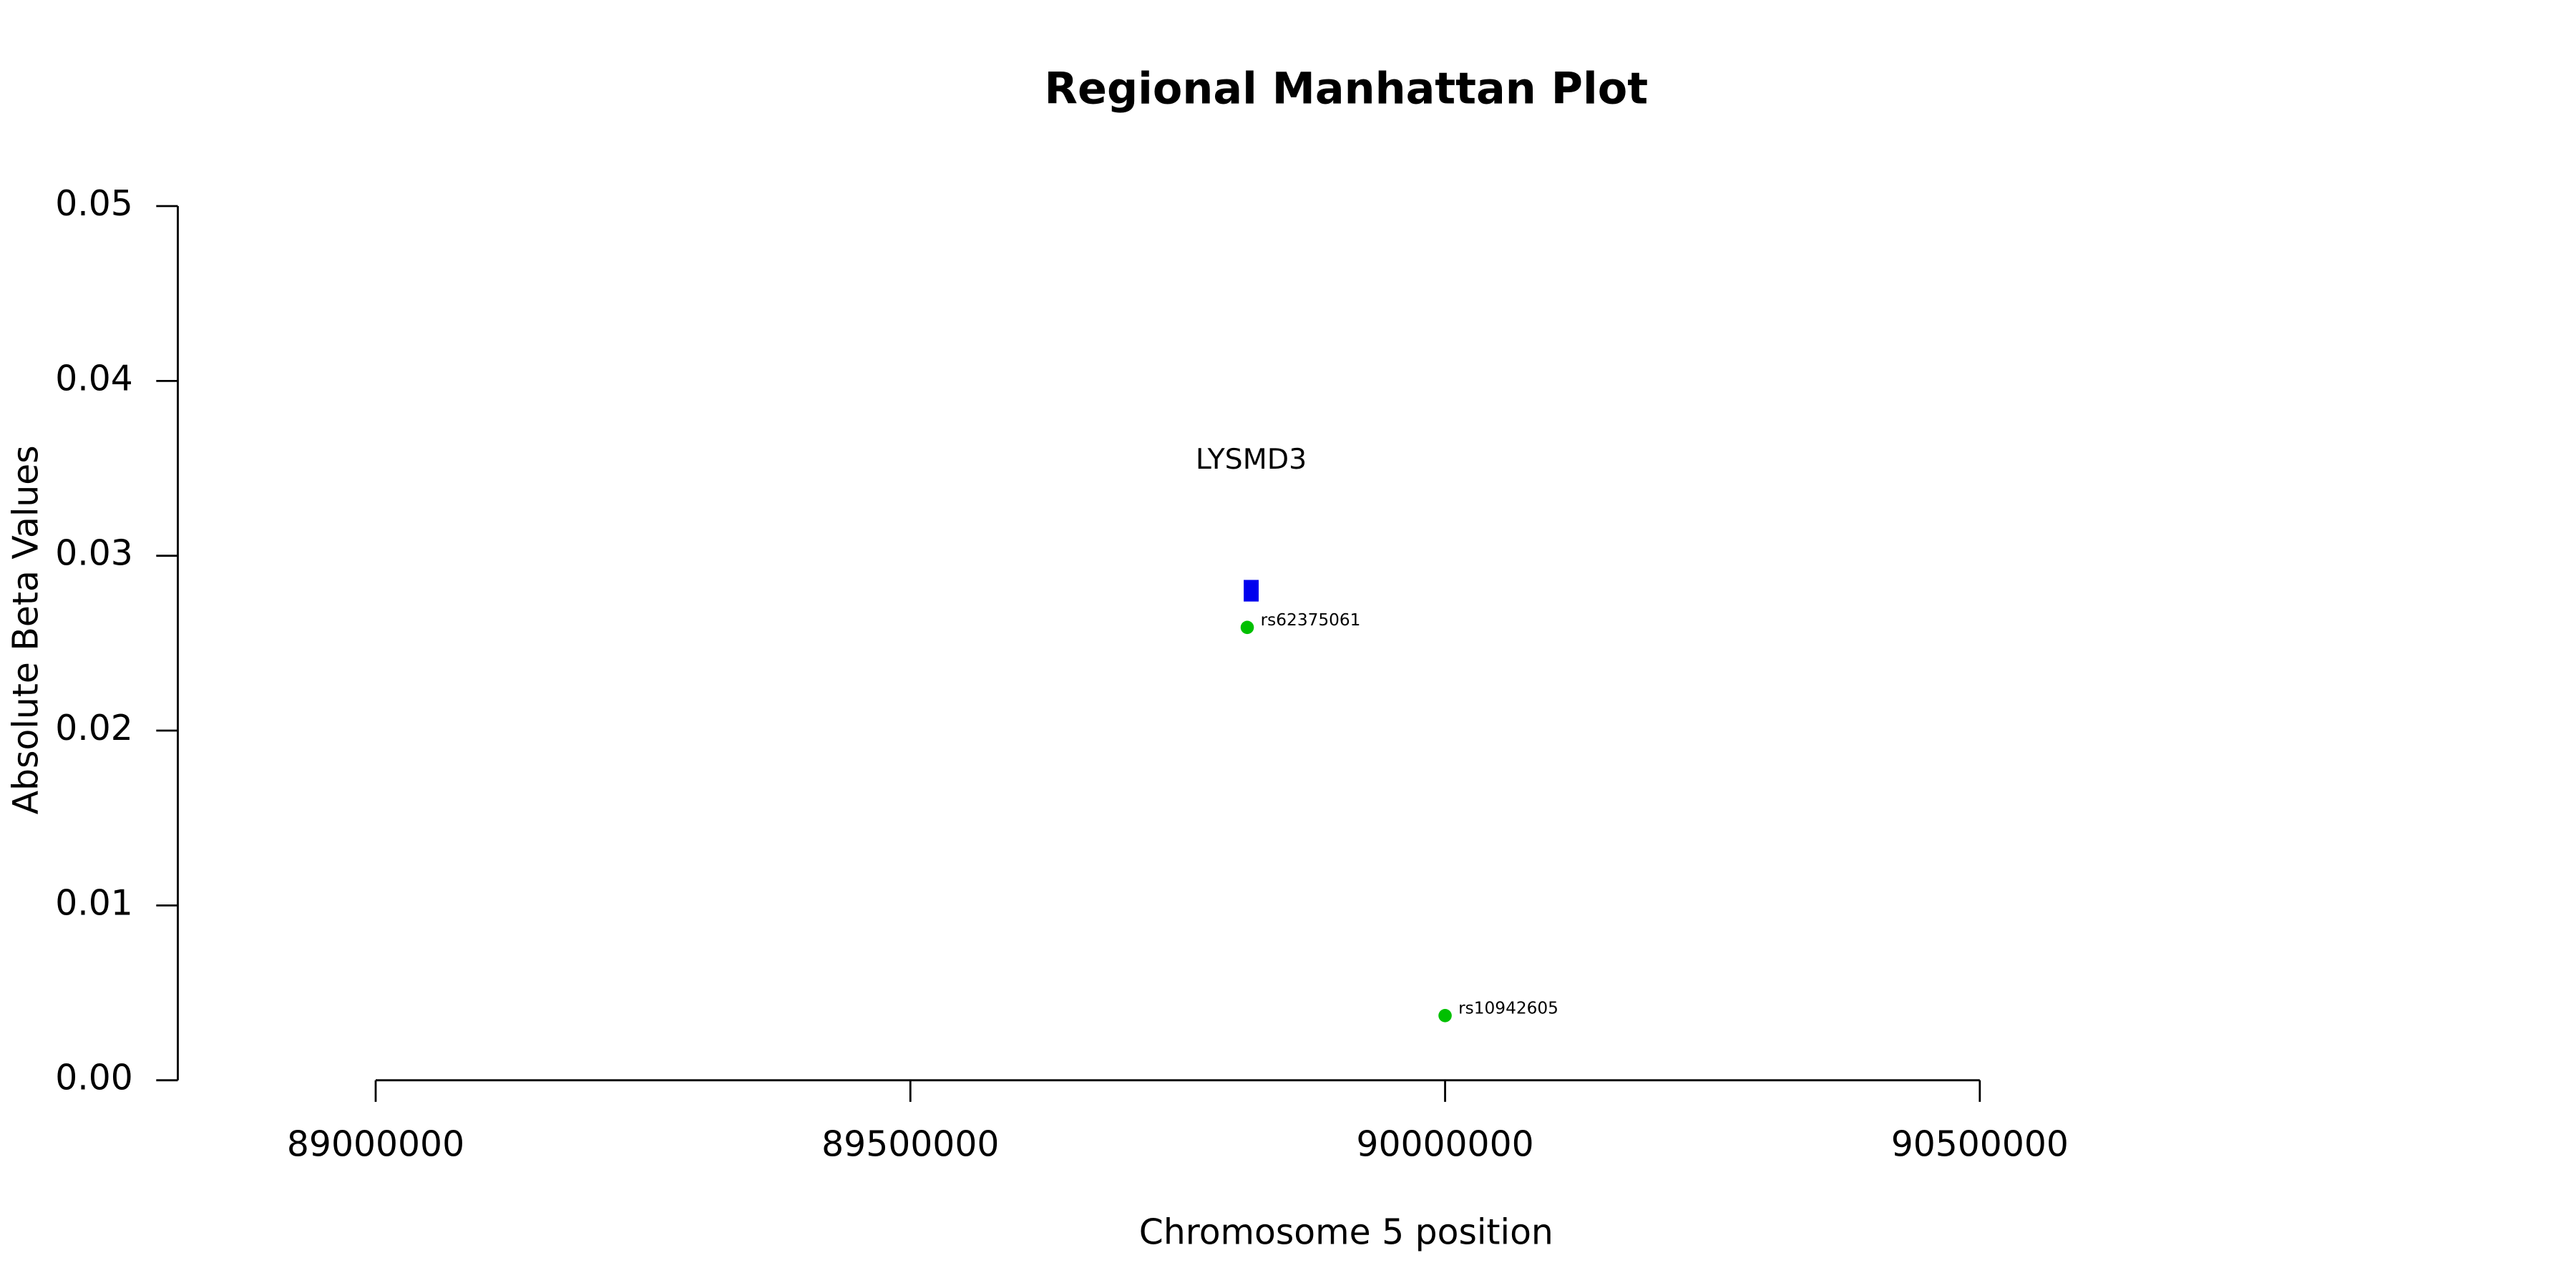 This screenshot has width=2576, height=1288. I want to click on snp-label: rs10942605, so click(1508, 1008).